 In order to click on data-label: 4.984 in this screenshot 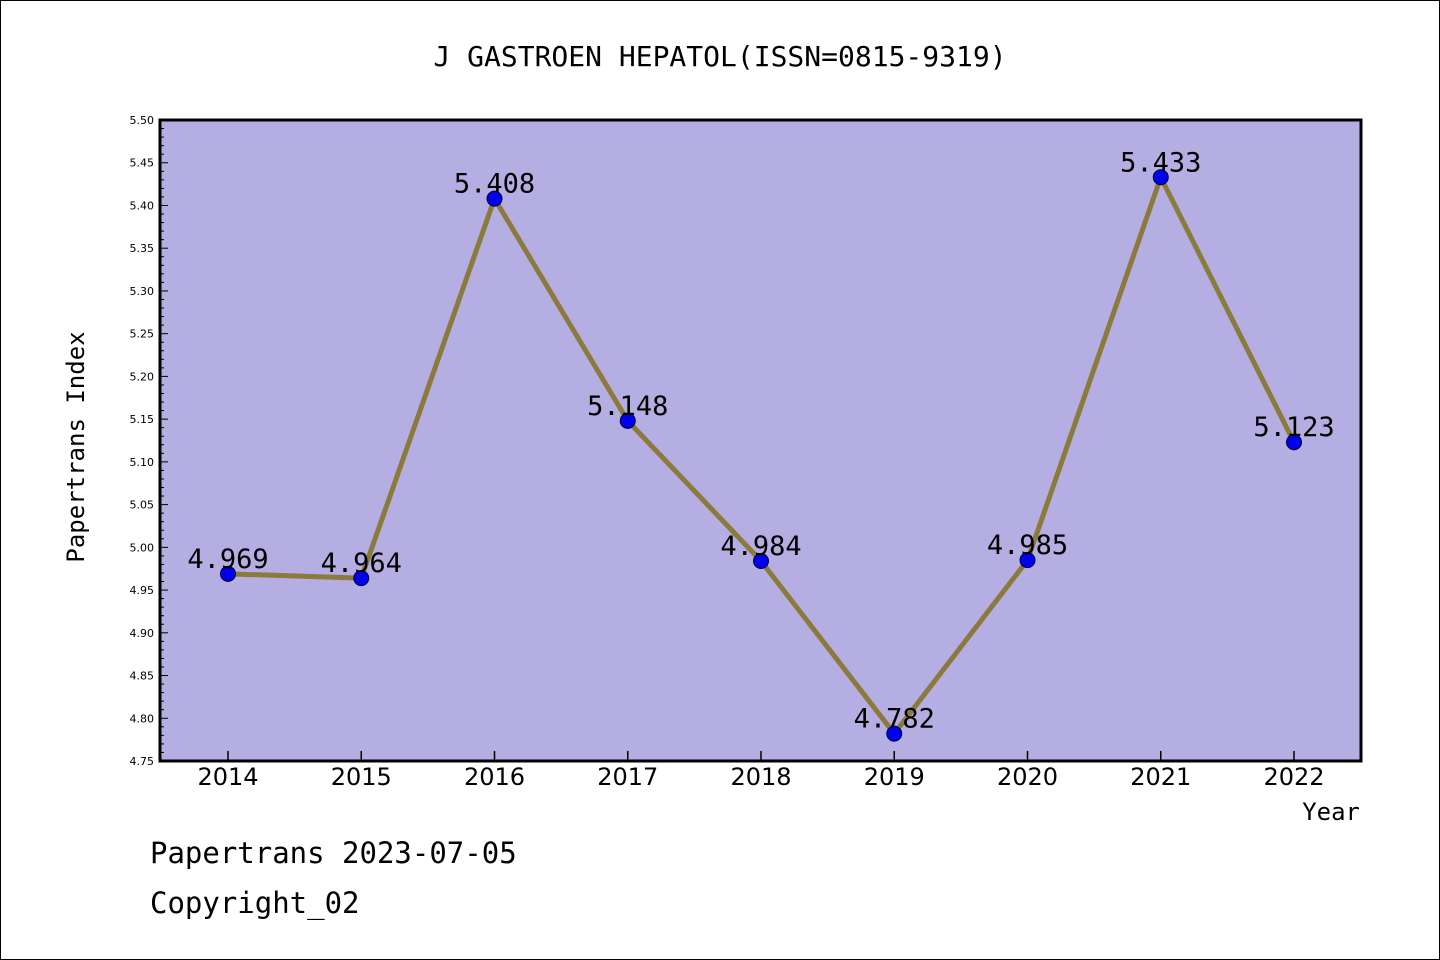, I will do `click(760, 546)`.